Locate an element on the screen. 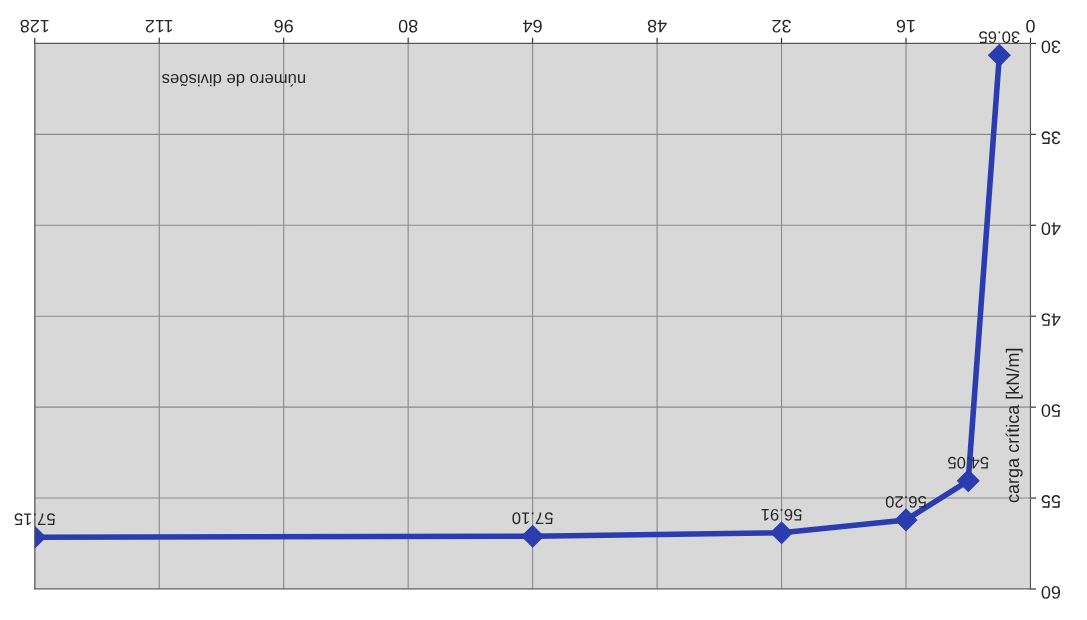 The height and width of the screenshot is (620, 1087). y-tick-label: 35 is located at coordinates (1051, 138).